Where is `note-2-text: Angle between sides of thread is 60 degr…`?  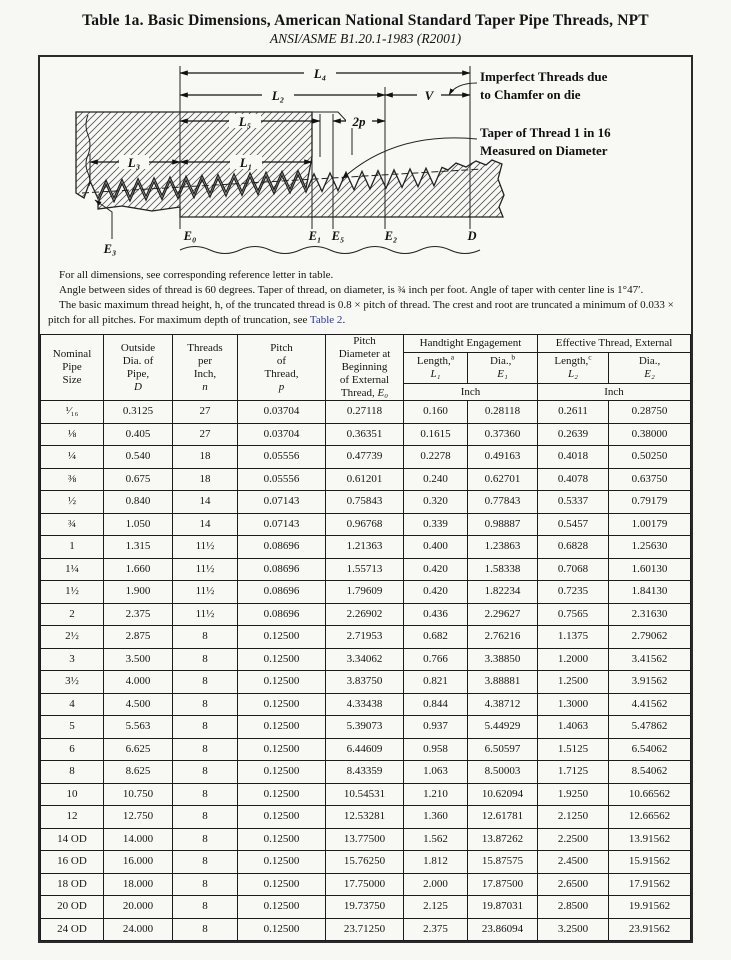
note-2-text: Angle between sides of thread is 60 degr… is located at coordinates (351, 289).